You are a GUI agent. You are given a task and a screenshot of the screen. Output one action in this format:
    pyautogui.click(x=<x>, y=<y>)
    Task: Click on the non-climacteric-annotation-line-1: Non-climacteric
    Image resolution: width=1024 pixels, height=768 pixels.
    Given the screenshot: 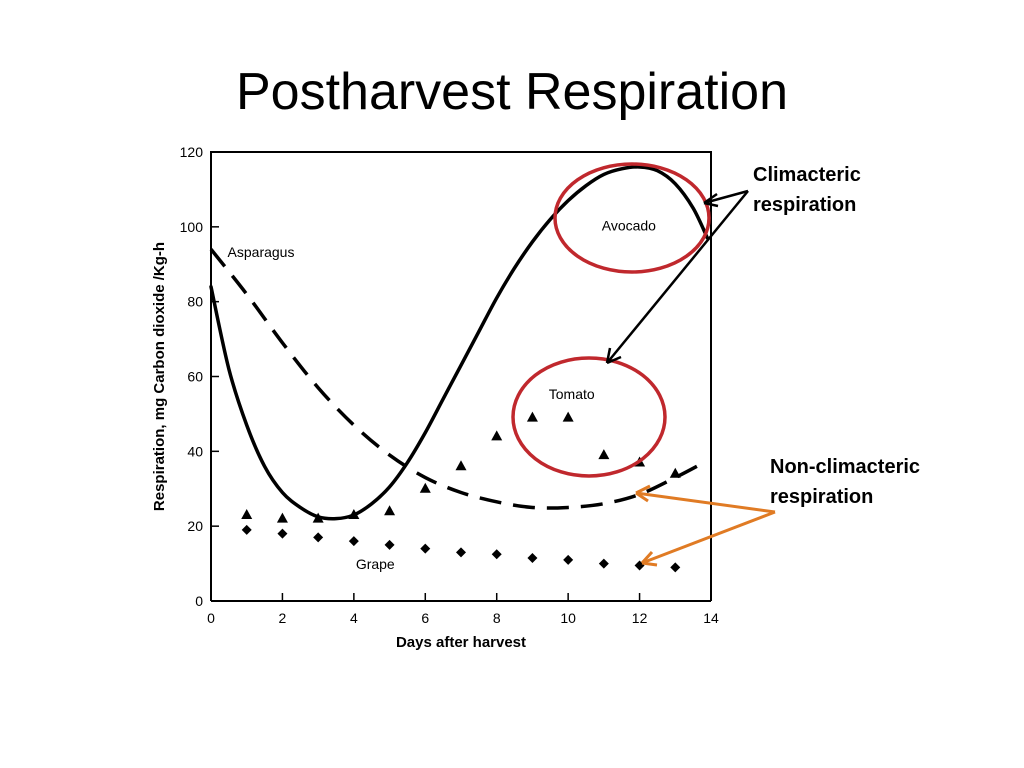 What is the action you would take?
    pyautogui.click(x=845, y=467)
    